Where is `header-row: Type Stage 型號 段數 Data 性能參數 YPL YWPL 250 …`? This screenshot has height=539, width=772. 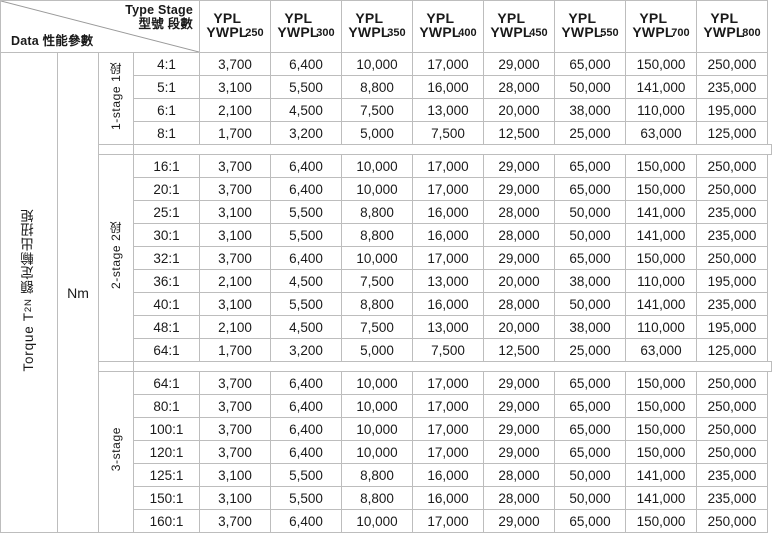 header-row: Type Stage 型號 段數 Data 性能參數 YPL YWPL 250 … is located at coordinates (386, 26).